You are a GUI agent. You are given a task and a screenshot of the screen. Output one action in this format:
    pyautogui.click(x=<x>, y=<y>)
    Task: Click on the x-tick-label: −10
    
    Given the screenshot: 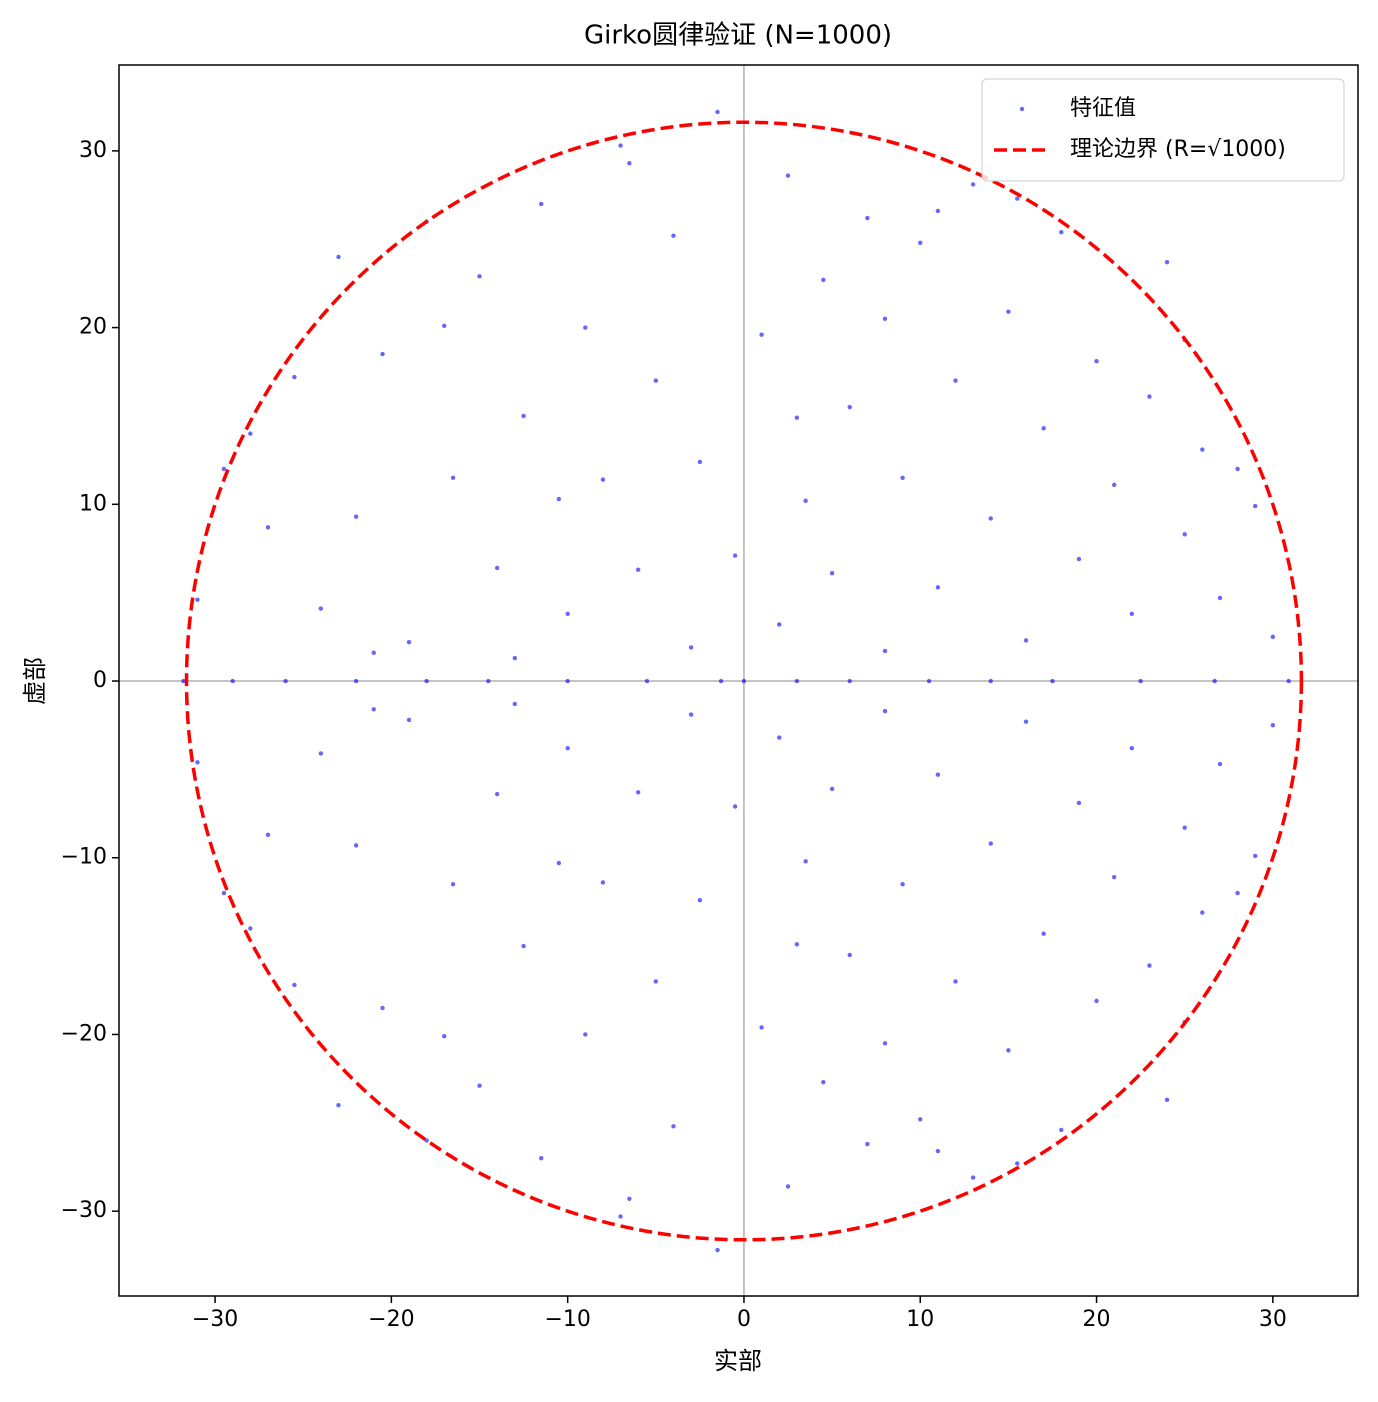 What is the action you would take?
    pyautogui.click(x=567, y=1319)
    